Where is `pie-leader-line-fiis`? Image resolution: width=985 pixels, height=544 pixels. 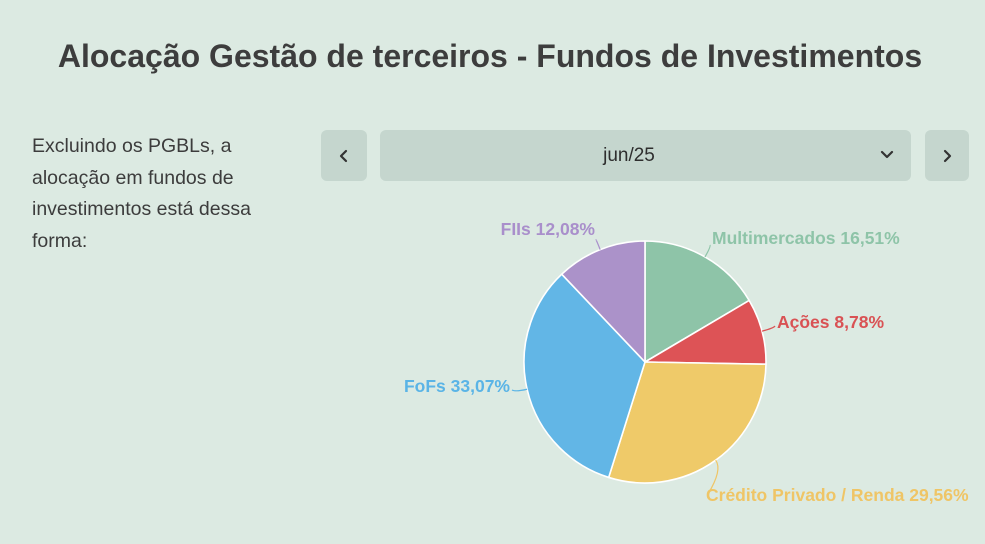
pie-leader-line-fiis is located at coordinates (598, 244).